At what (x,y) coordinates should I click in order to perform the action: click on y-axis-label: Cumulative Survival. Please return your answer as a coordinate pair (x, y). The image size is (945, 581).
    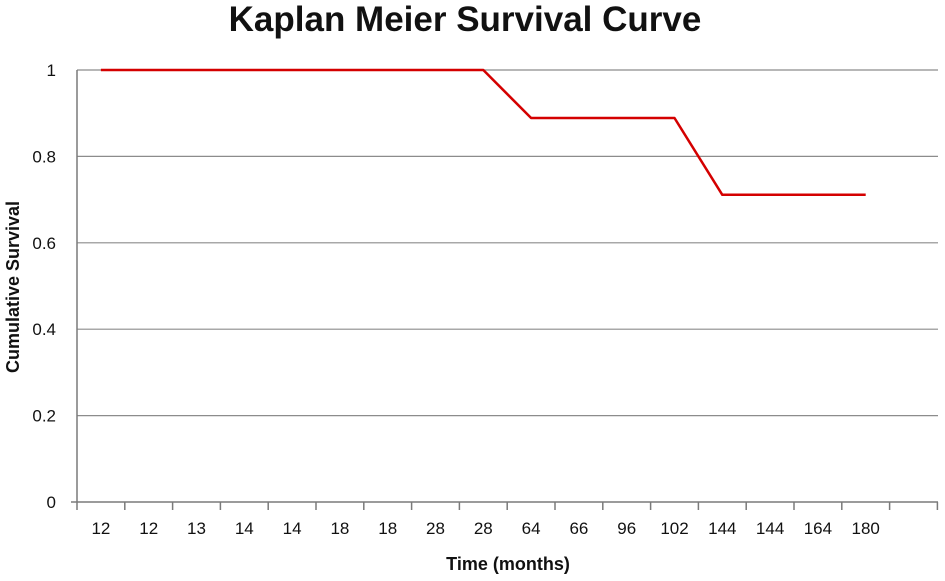
    Looking at the image, I should click on (13, 287).